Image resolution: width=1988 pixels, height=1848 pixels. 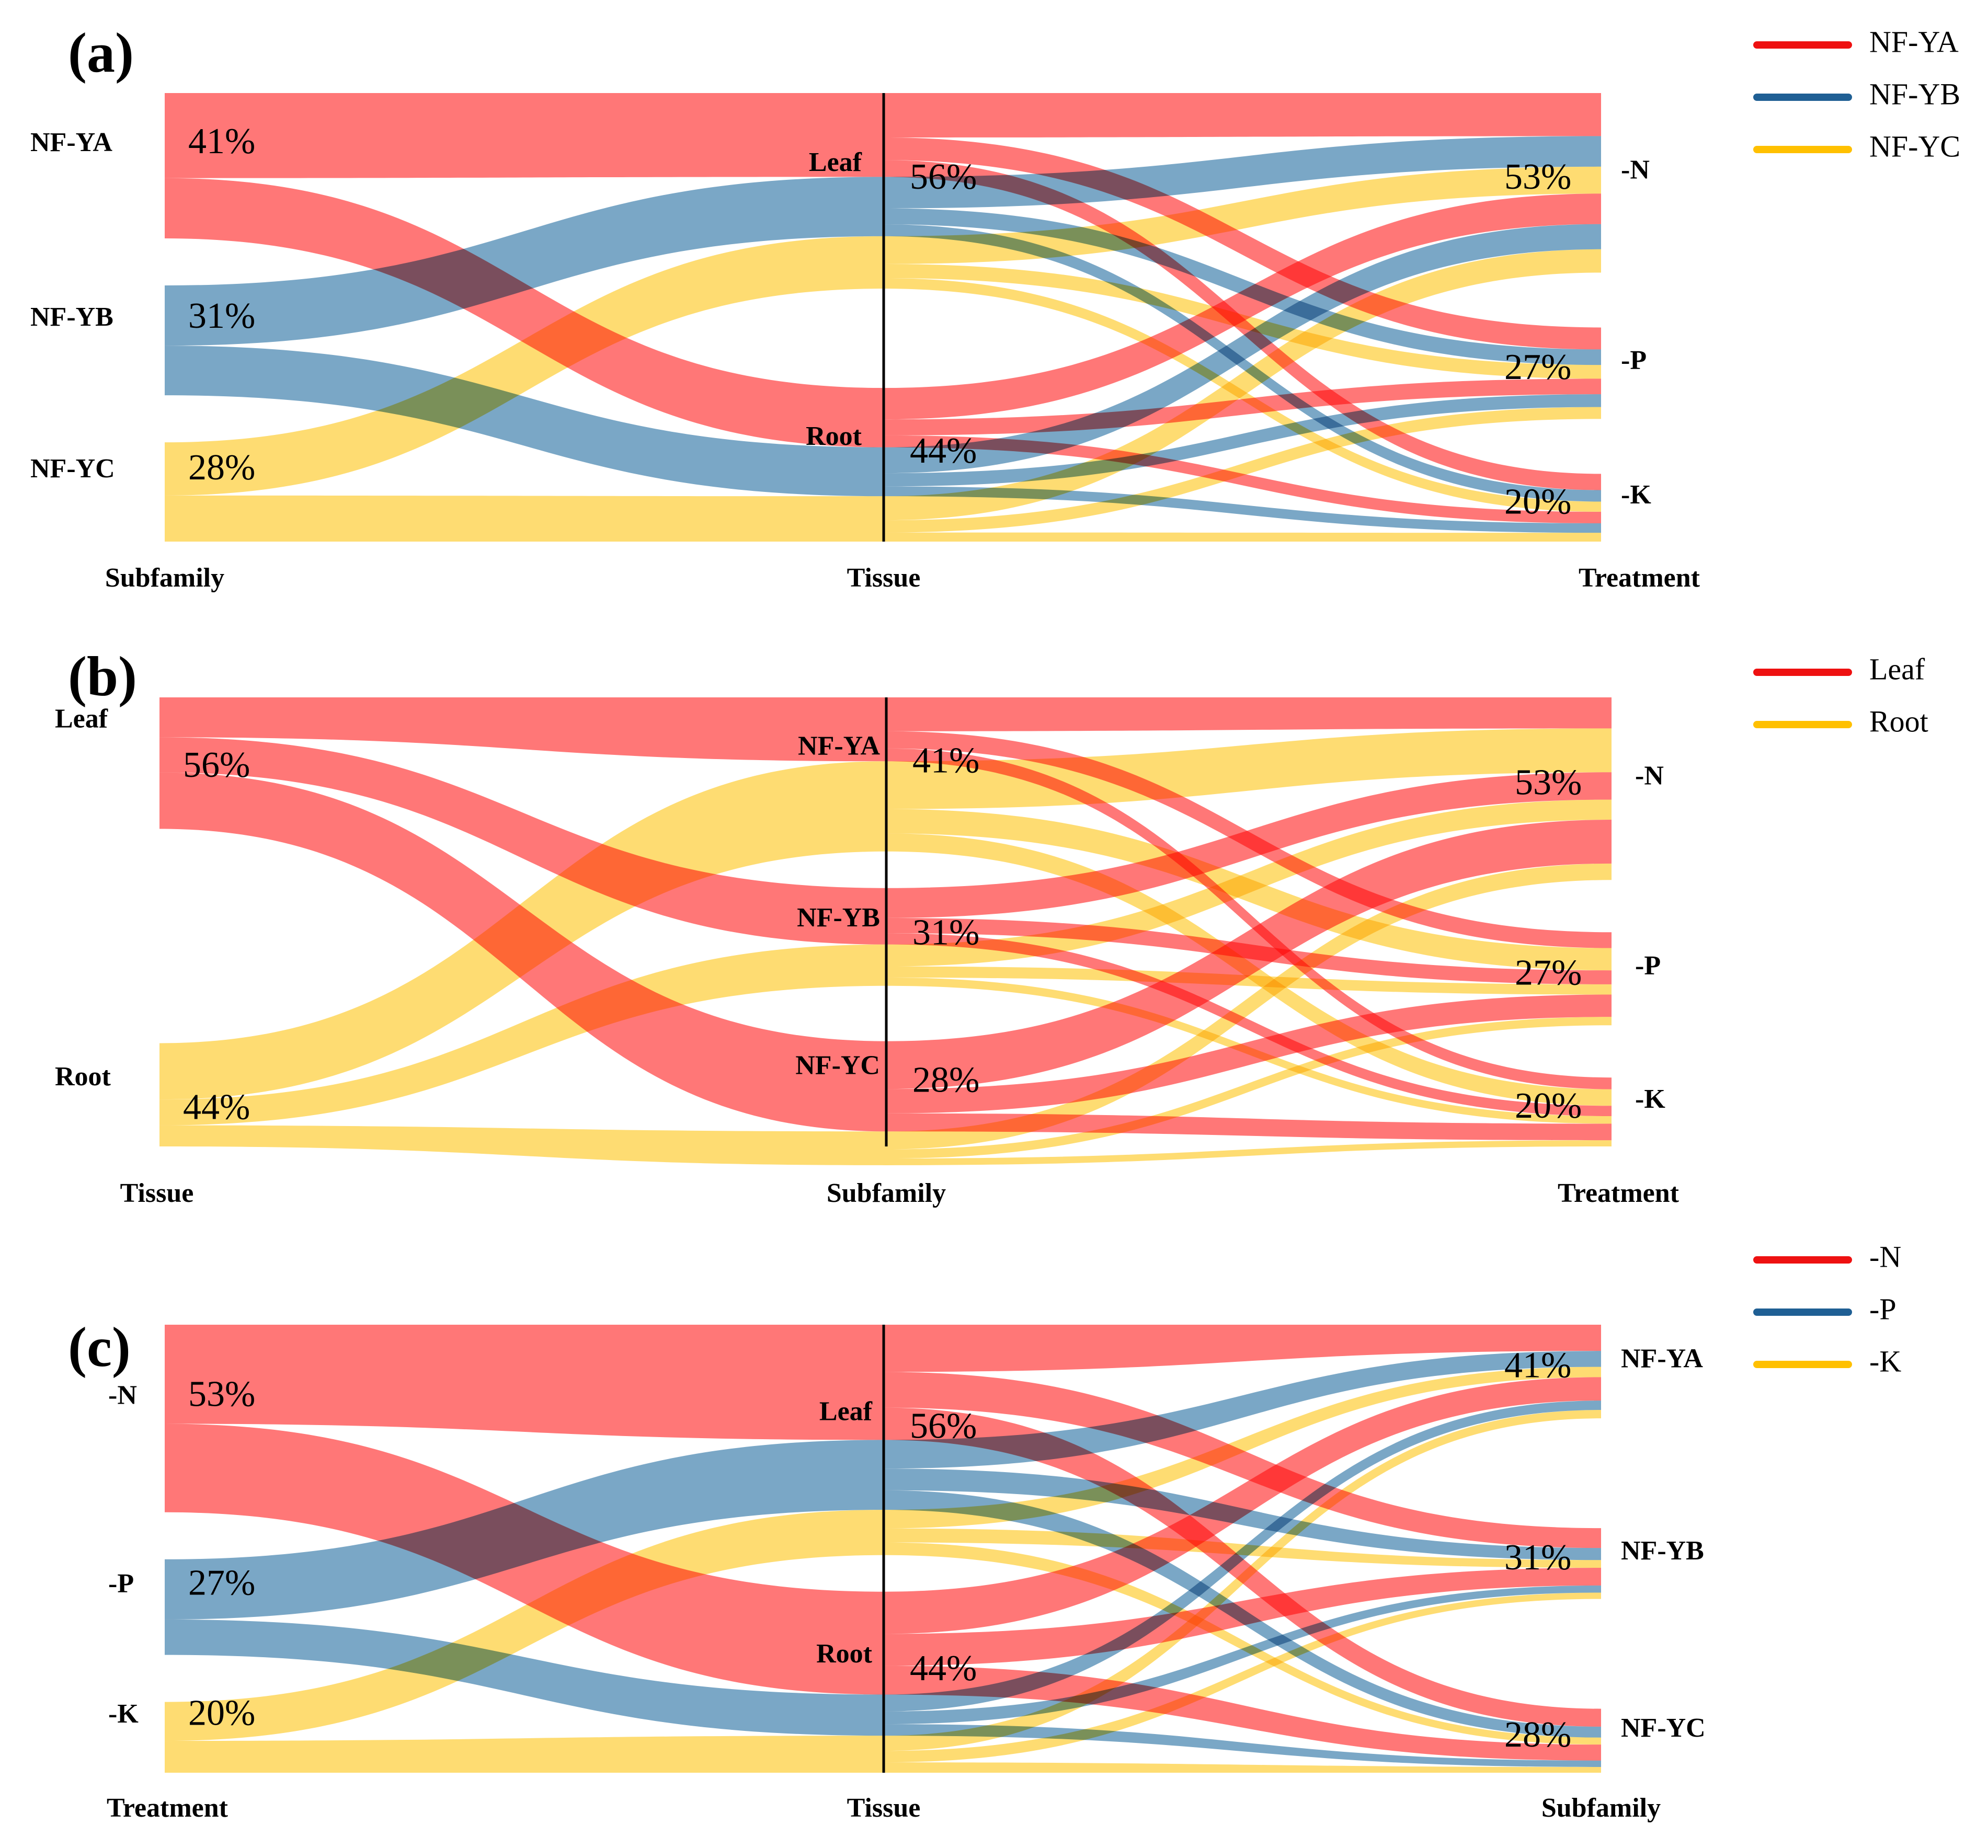 I want to click on legend-label: NF-YA, so click(x=1914, y=42).